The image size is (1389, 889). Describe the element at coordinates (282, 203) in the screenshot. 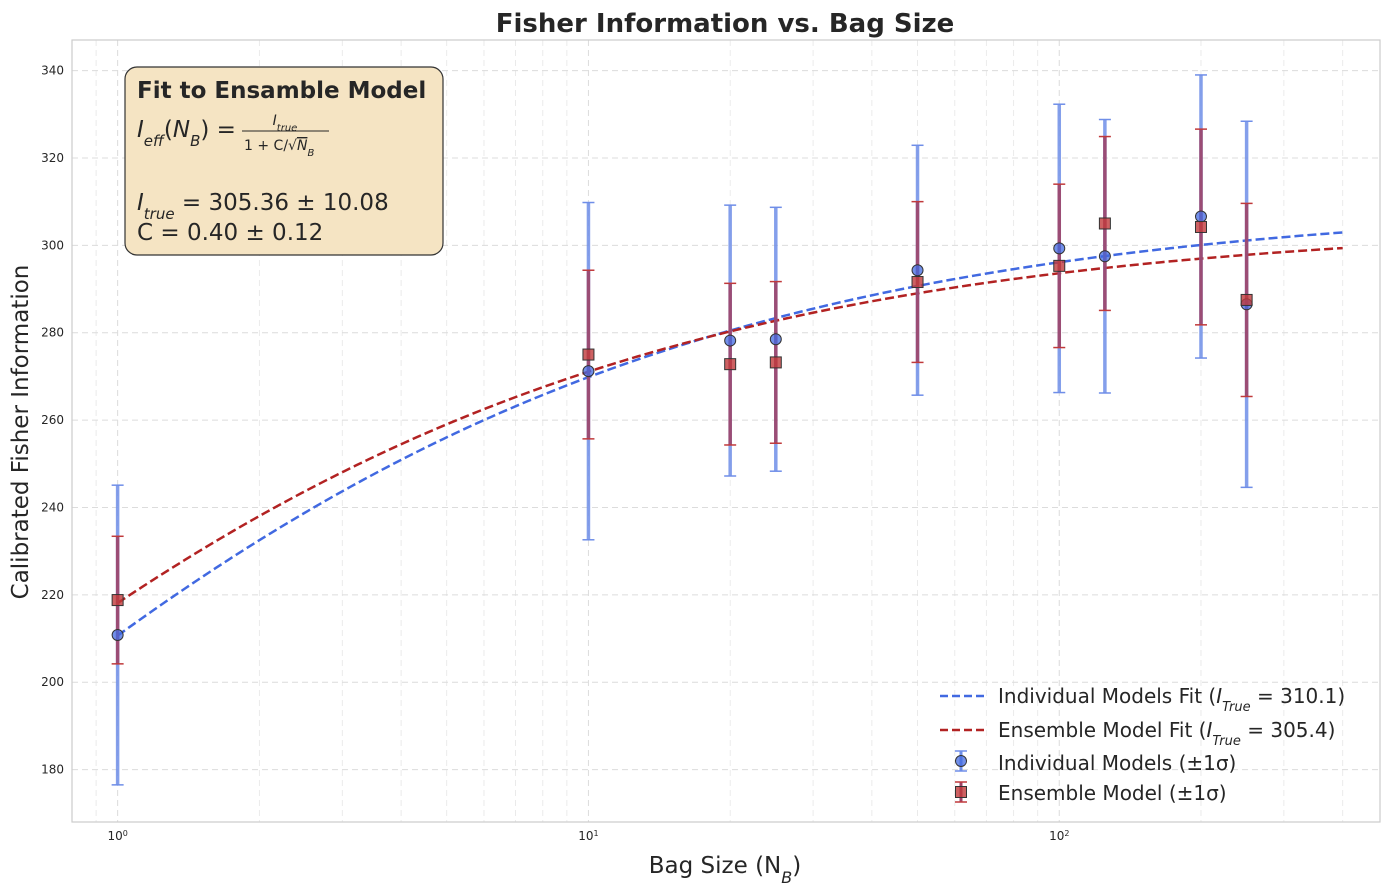

I see `itrue-value: = 305.36 ± 10.08` at that location.